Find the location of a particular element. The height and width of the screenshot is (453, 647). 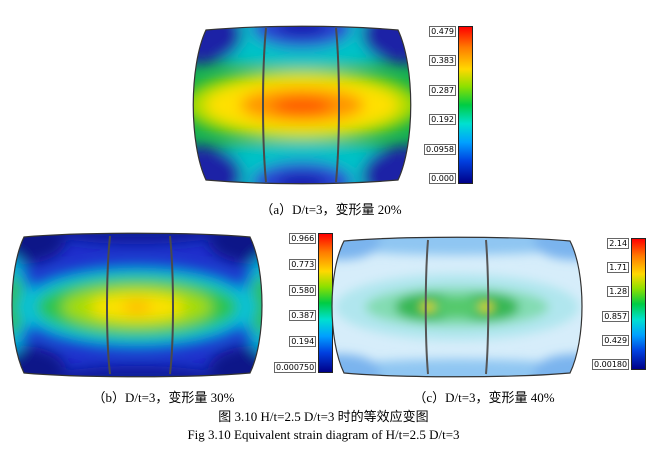

colorbar-a is located at coordinates (465, 105).